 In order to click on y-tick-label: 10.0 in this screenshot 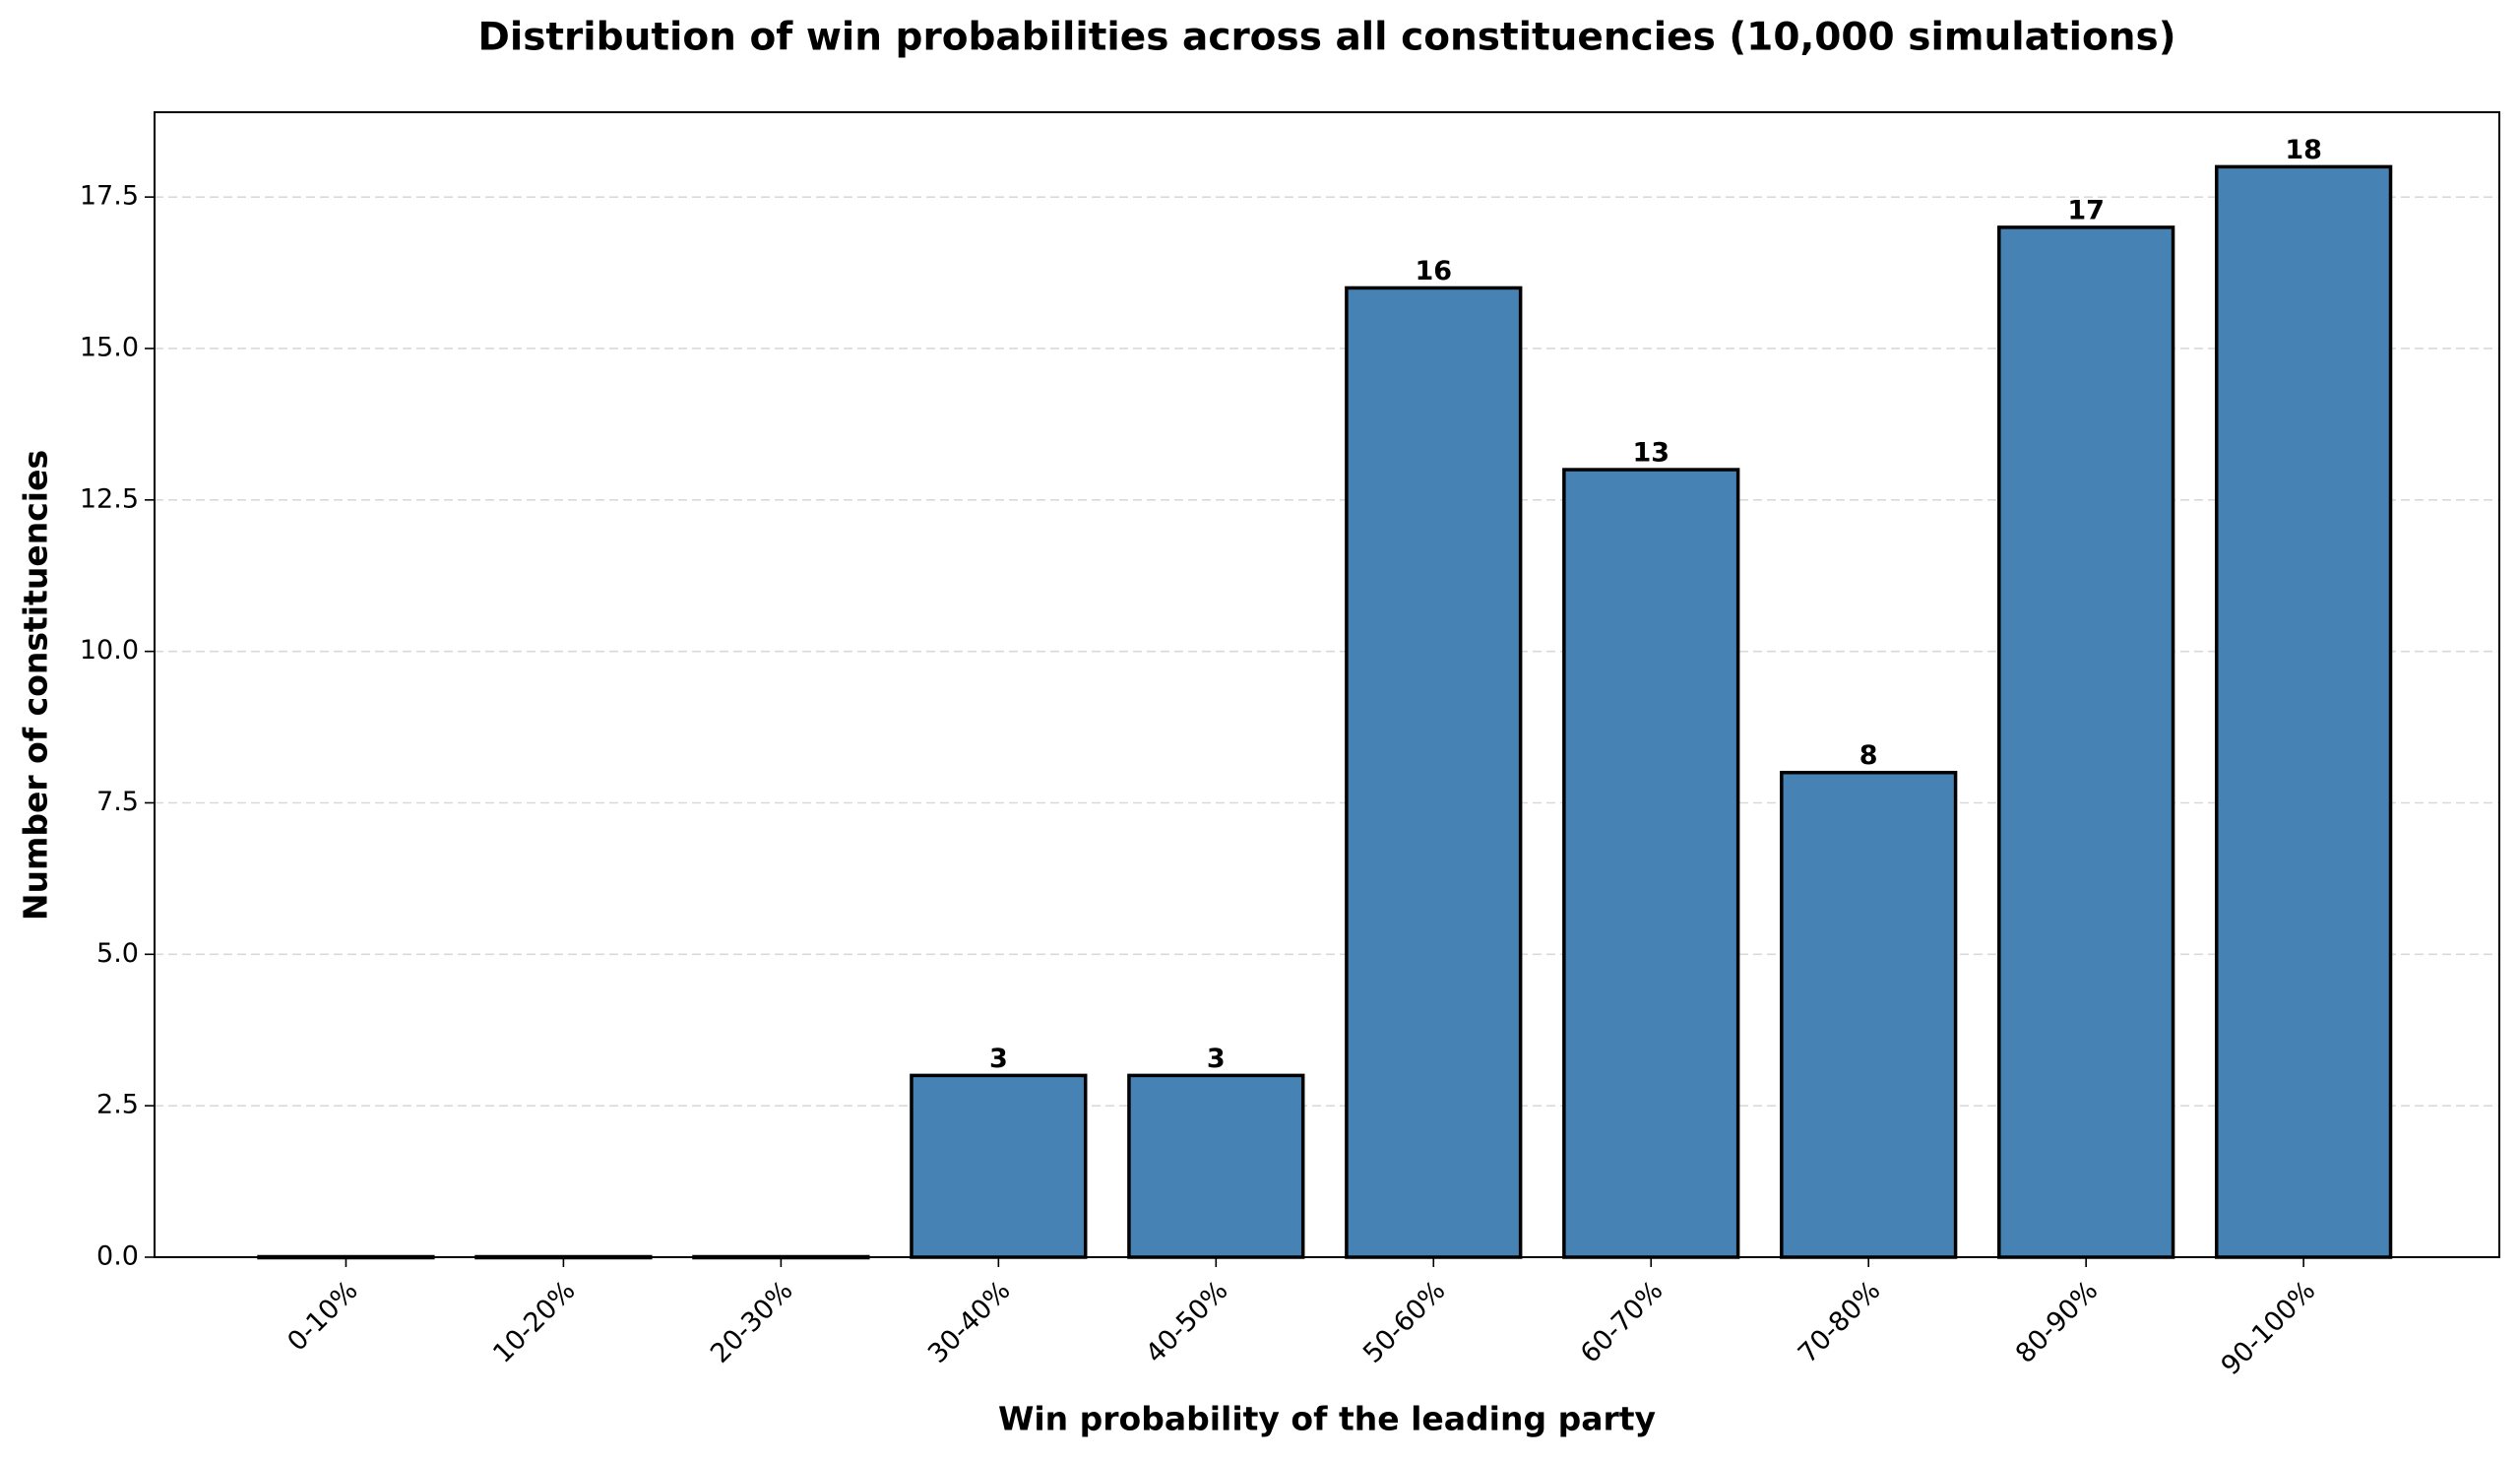, I will do `click(109, 650)`.